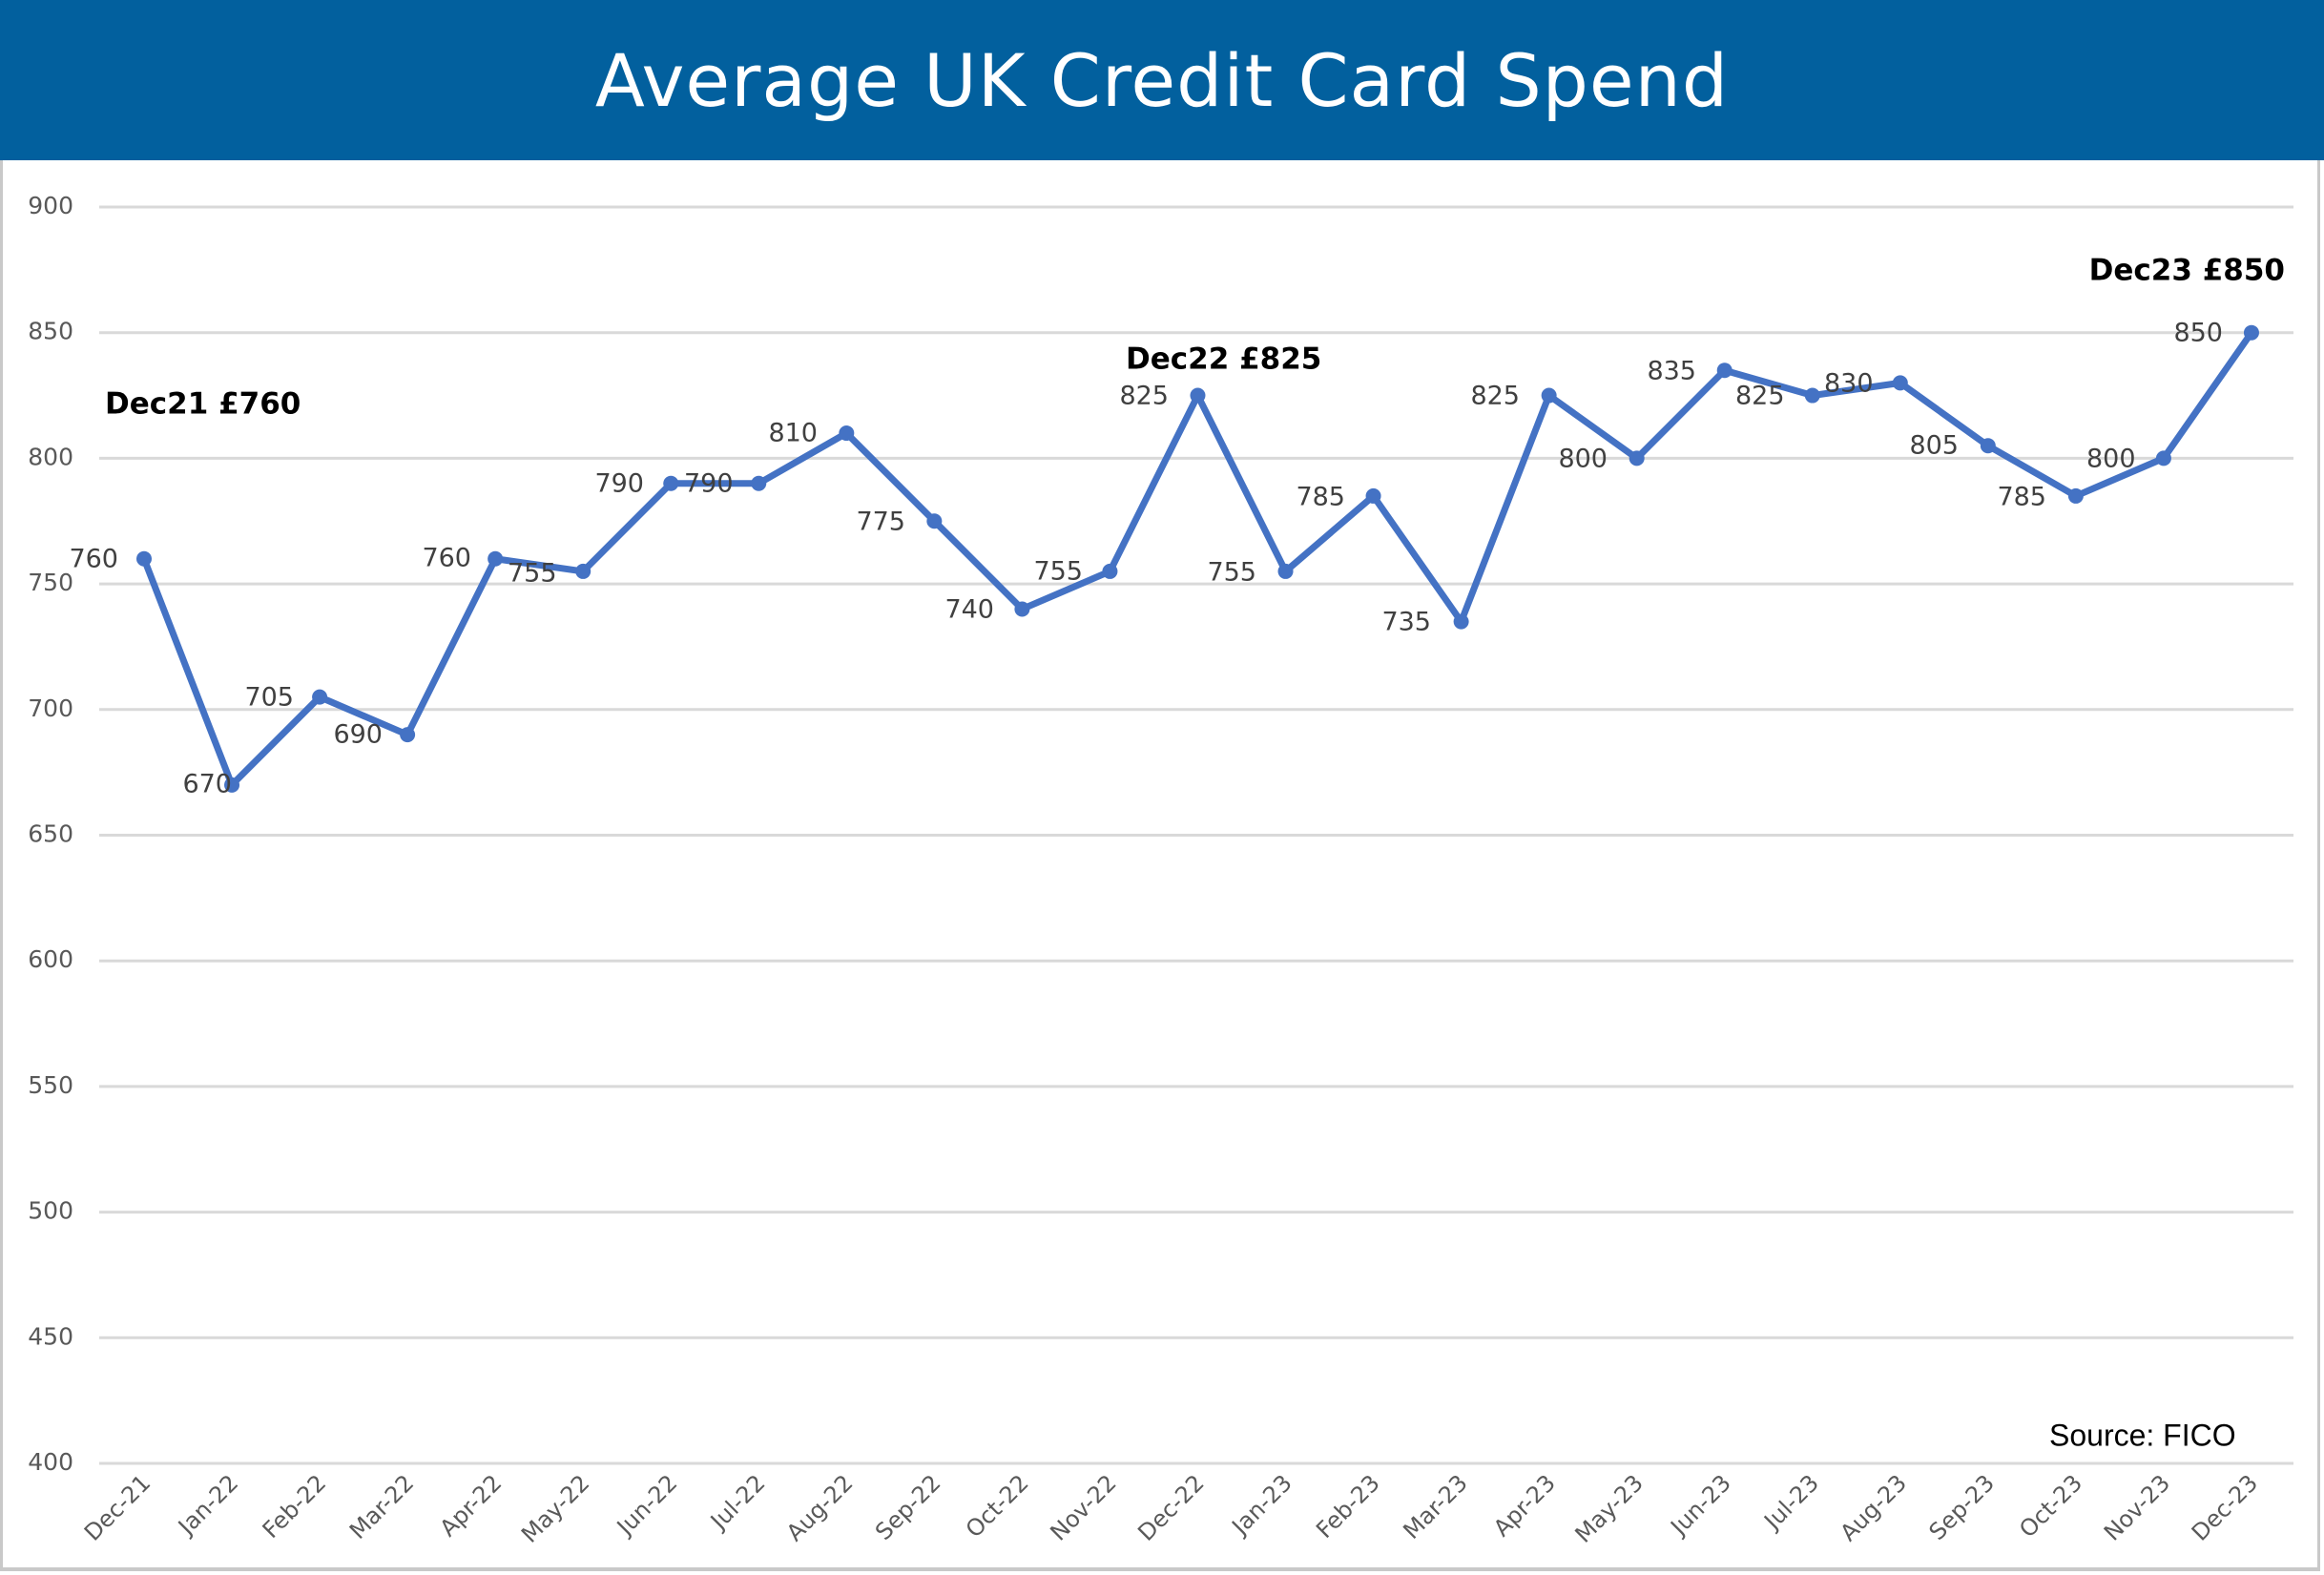  I want to click on x-tick-label: Jun-23, so click(1700, 1505).